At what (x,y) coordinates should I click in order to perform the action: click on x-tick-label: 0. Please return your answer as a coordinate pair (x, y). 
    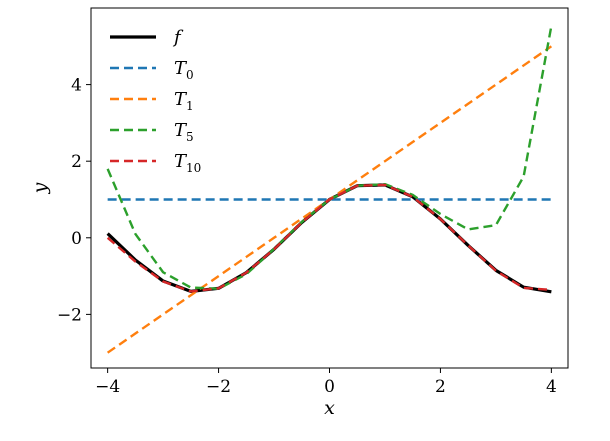
    Looking at the image, I should click on (329, 387).